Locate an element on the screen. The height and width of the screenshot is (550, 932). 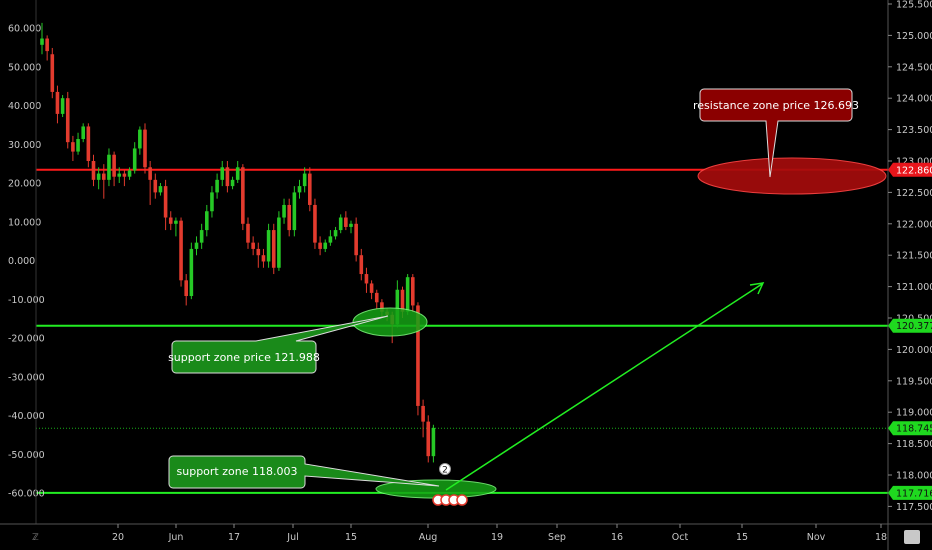
left-axis-tick-label-6: 0.000 is located at coordinates (21, 261).